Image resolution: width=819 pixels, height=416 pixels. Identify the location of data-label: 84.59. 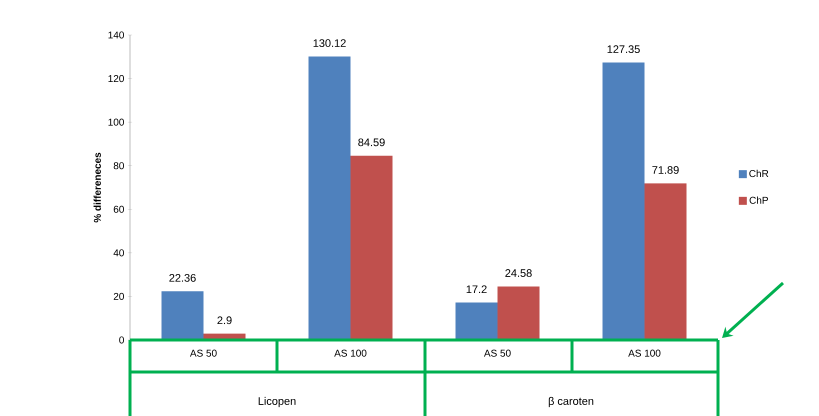
(371, 142).